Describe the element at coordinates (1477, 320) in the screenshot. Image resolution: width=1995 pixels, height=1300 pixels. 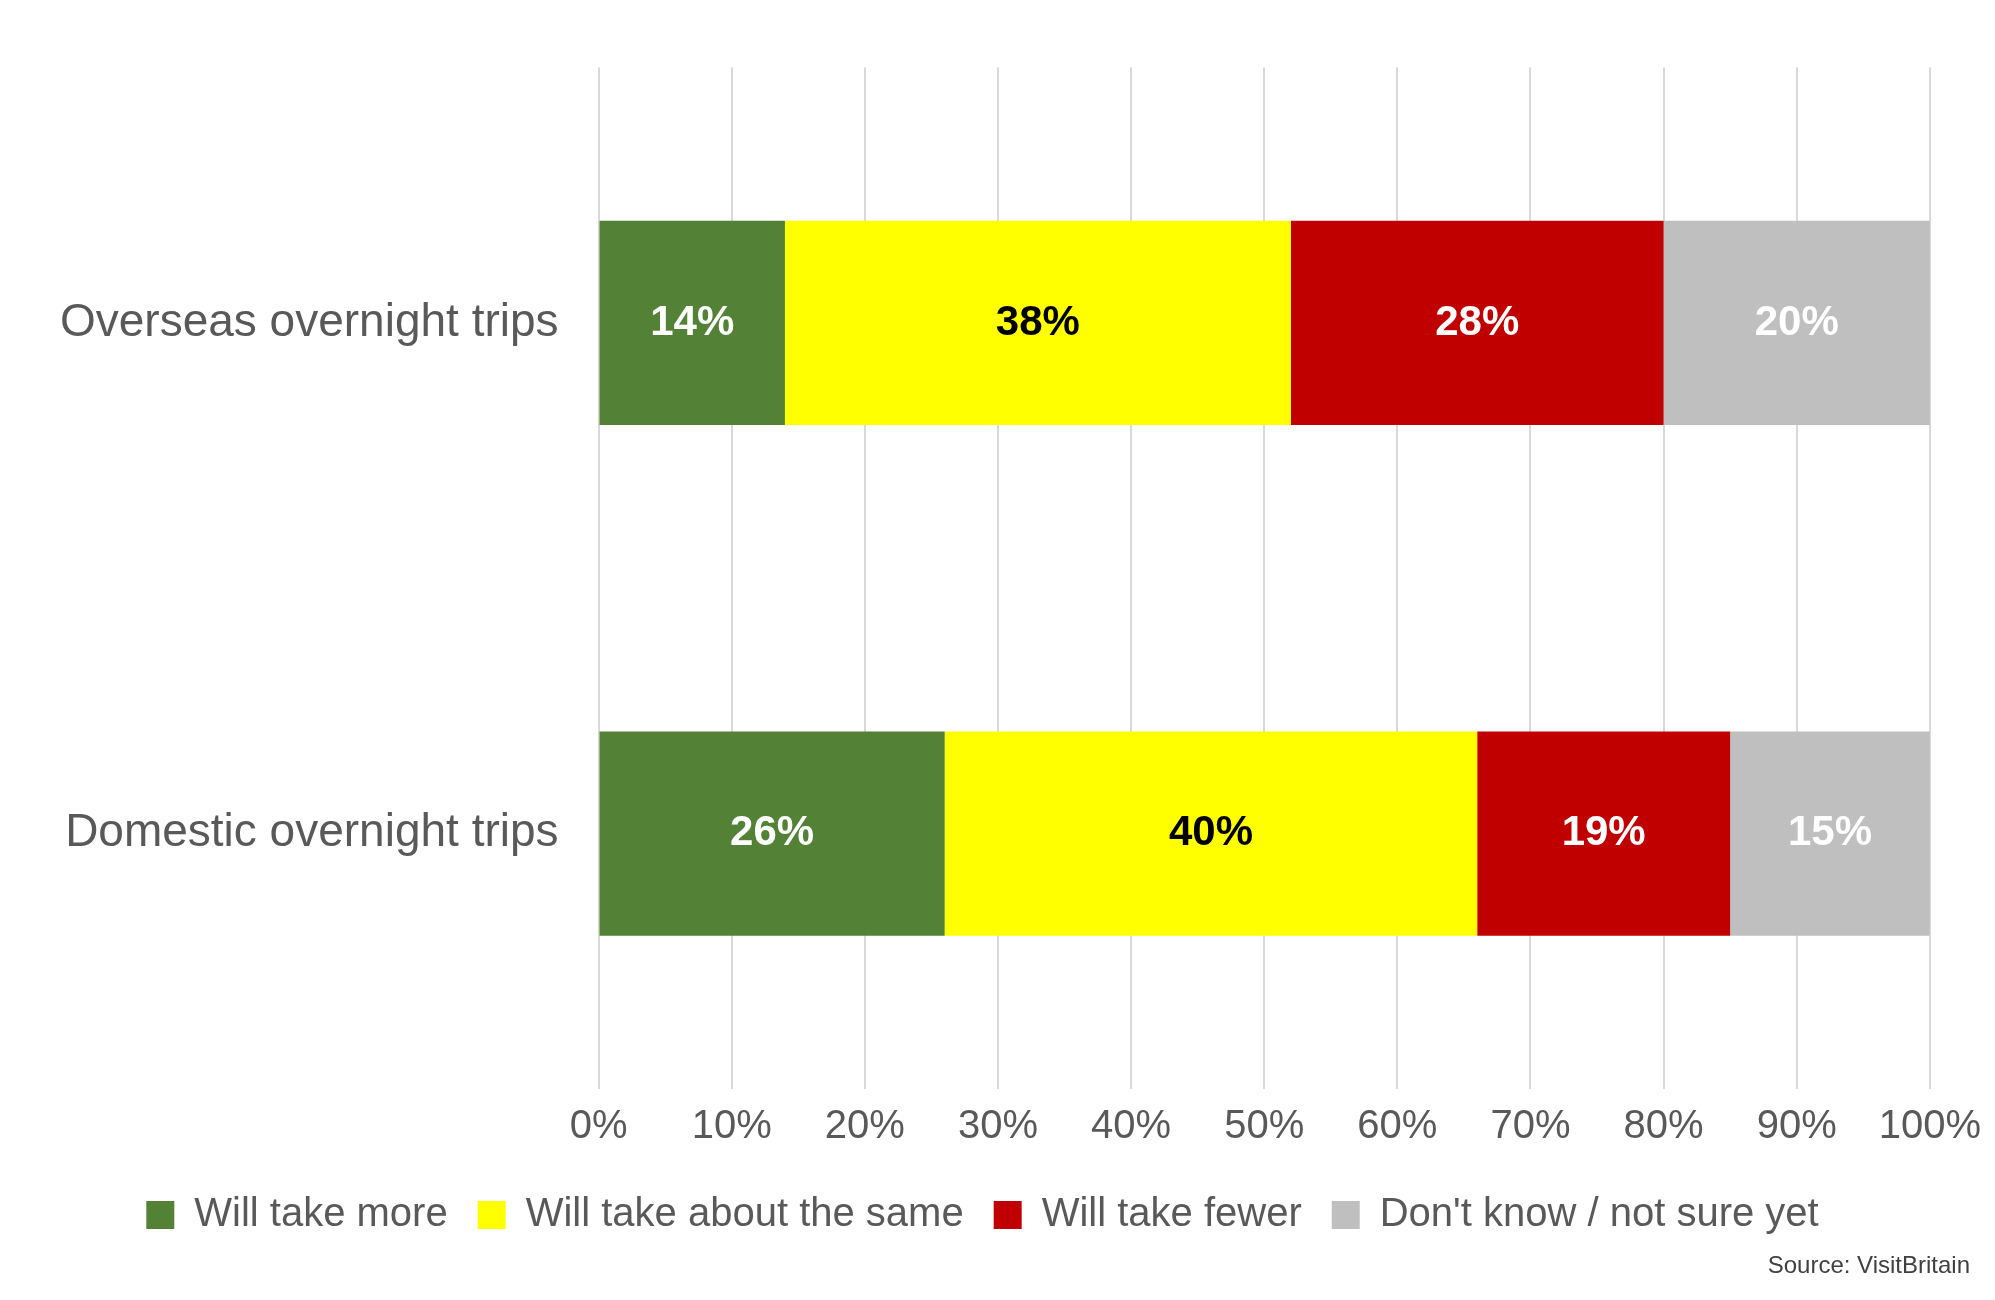
I see `data-label: 28%` at that location.